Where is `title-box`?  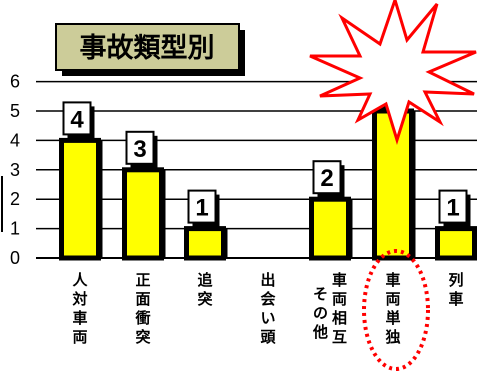
title-box is located at coordinates (147, 47).